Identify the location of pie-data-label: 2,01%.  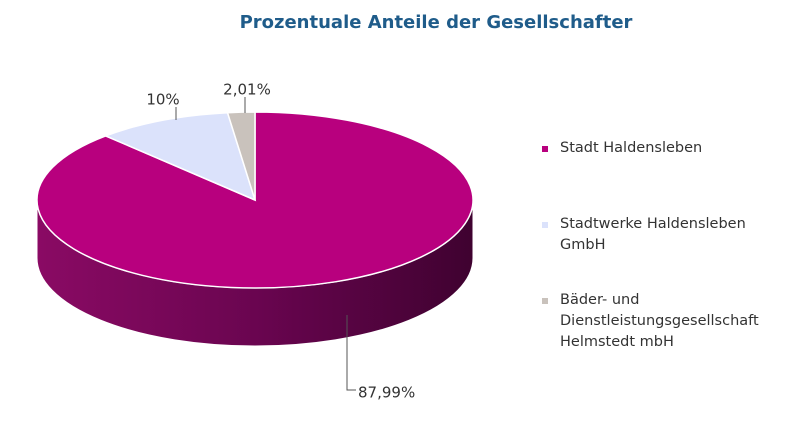
(247, 90).